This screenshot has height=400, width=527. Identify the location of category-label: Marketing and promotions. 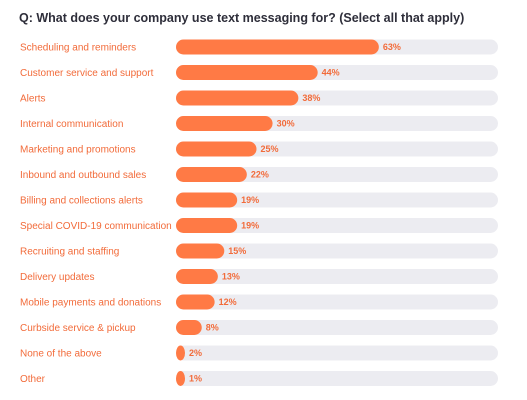
(78, 150).